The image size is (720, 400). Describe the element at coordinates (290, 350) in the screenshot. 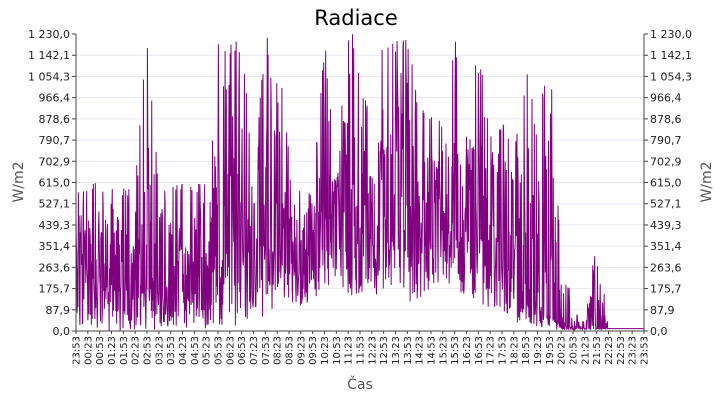

I see `x-tick-label: 08:53` at that location.